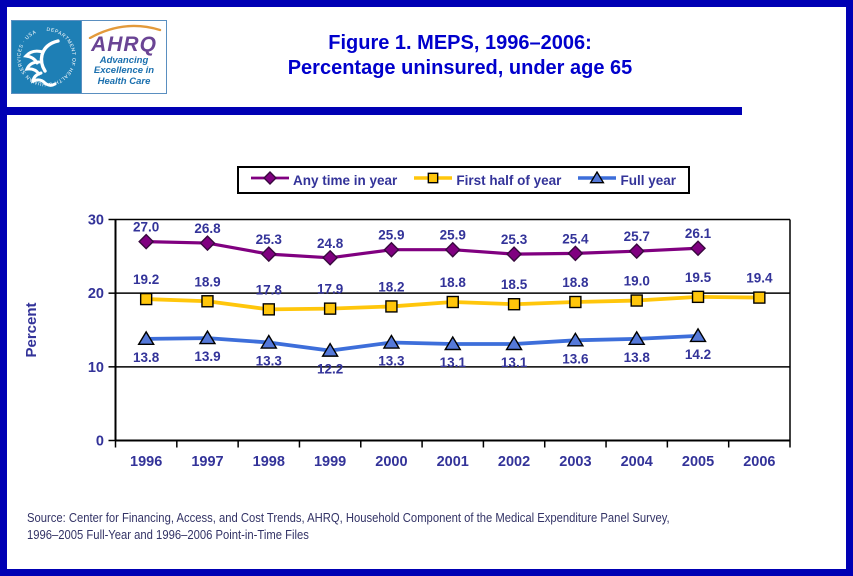 This screenshot has width=853, height=576. I want to click on ahrq-tagline-line3: Health Care, so click(124, 81).